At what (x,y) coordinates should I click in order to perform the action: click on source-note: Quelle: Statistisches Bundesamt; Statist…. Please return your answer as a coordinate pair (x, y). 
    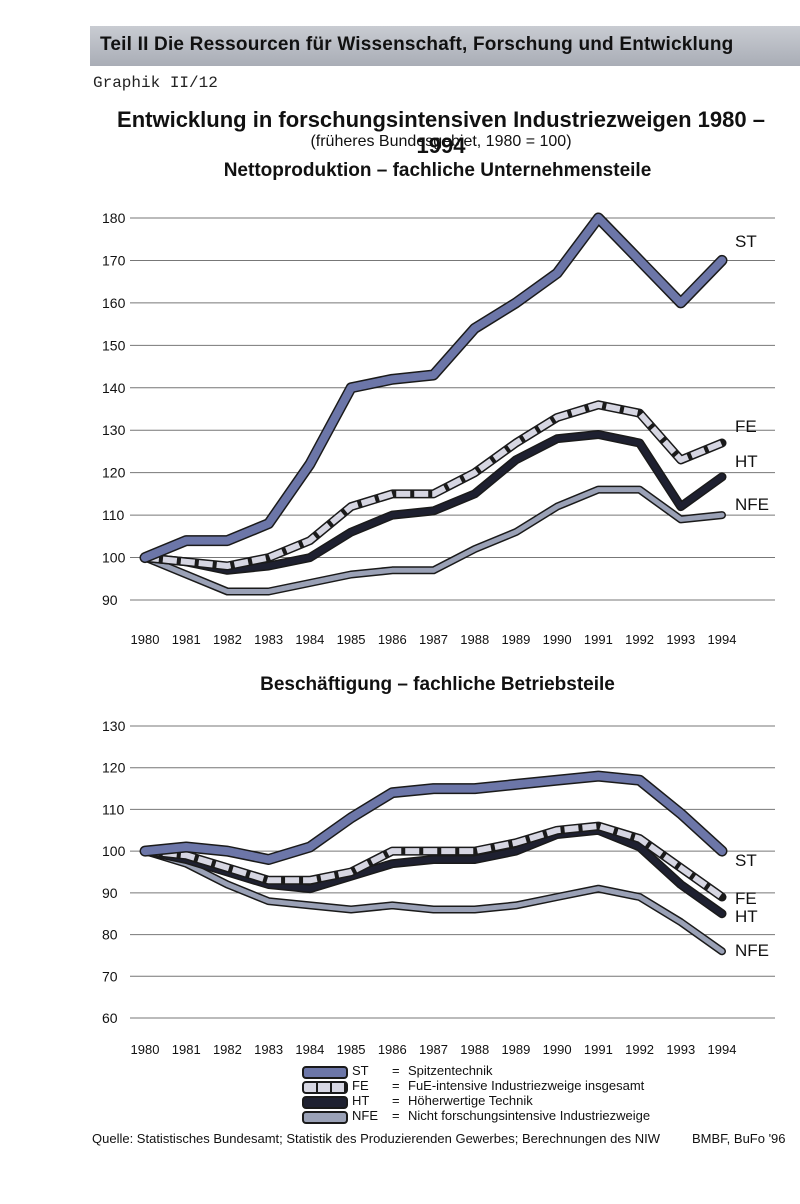
    Looking at the image, I should click on (376, 1138).